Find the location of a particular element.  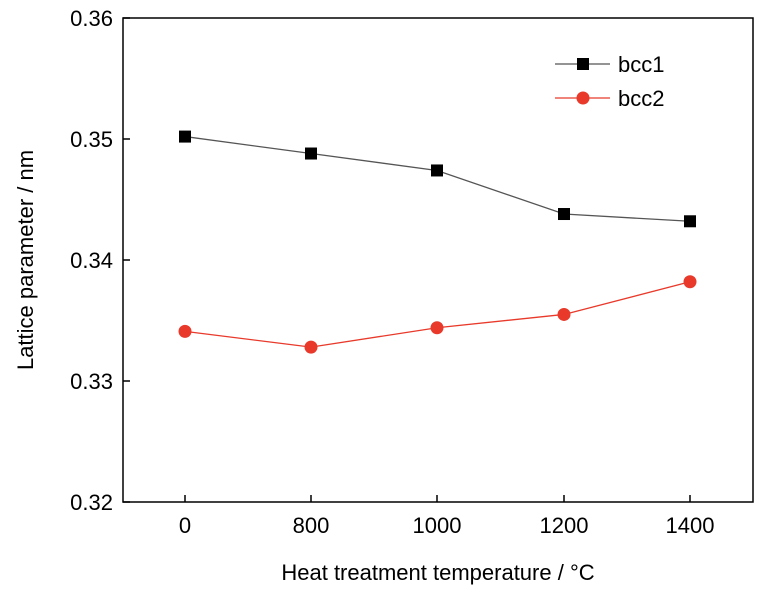

legend-label-bcc2: bcc2 is located at coordinates (641, 98).